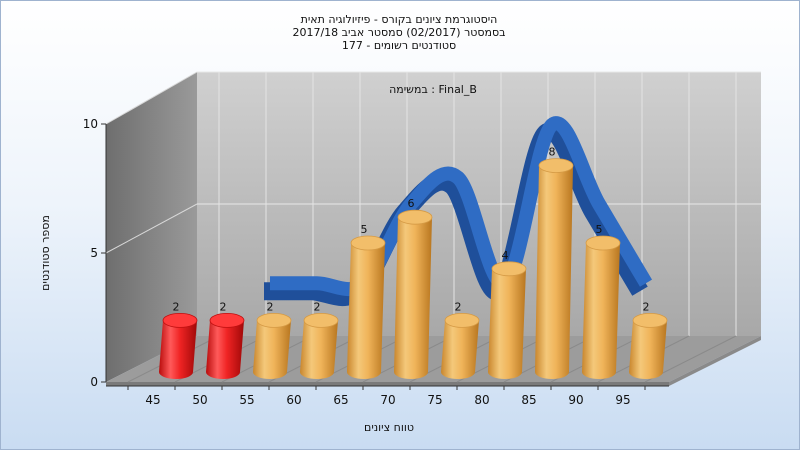 This screenshot has height=450, width=800. I want to click on x-tick-label: 50, so click(199, 400).